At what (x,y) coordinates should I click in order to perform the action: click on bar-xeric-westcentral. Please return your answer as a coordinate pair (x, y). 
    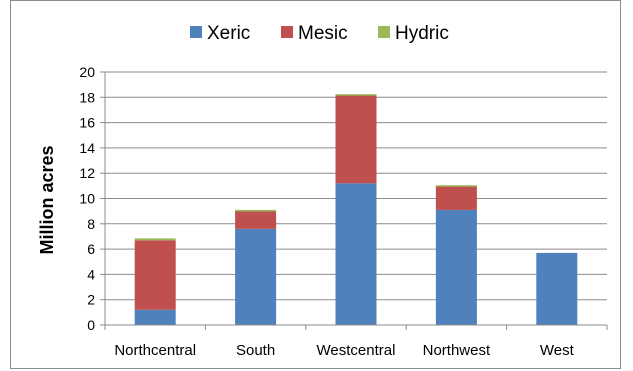
    Looking at the image, I should click on (356, 254).